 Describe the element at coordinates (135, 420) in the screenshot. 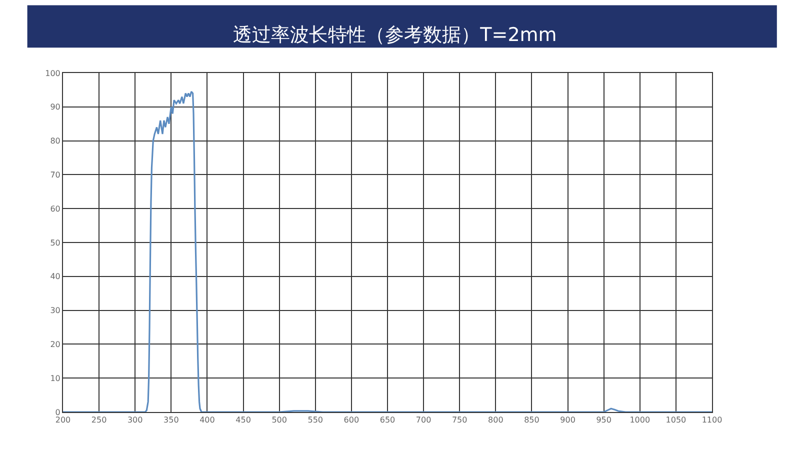

I see `x-tick-label: 300` at that location.